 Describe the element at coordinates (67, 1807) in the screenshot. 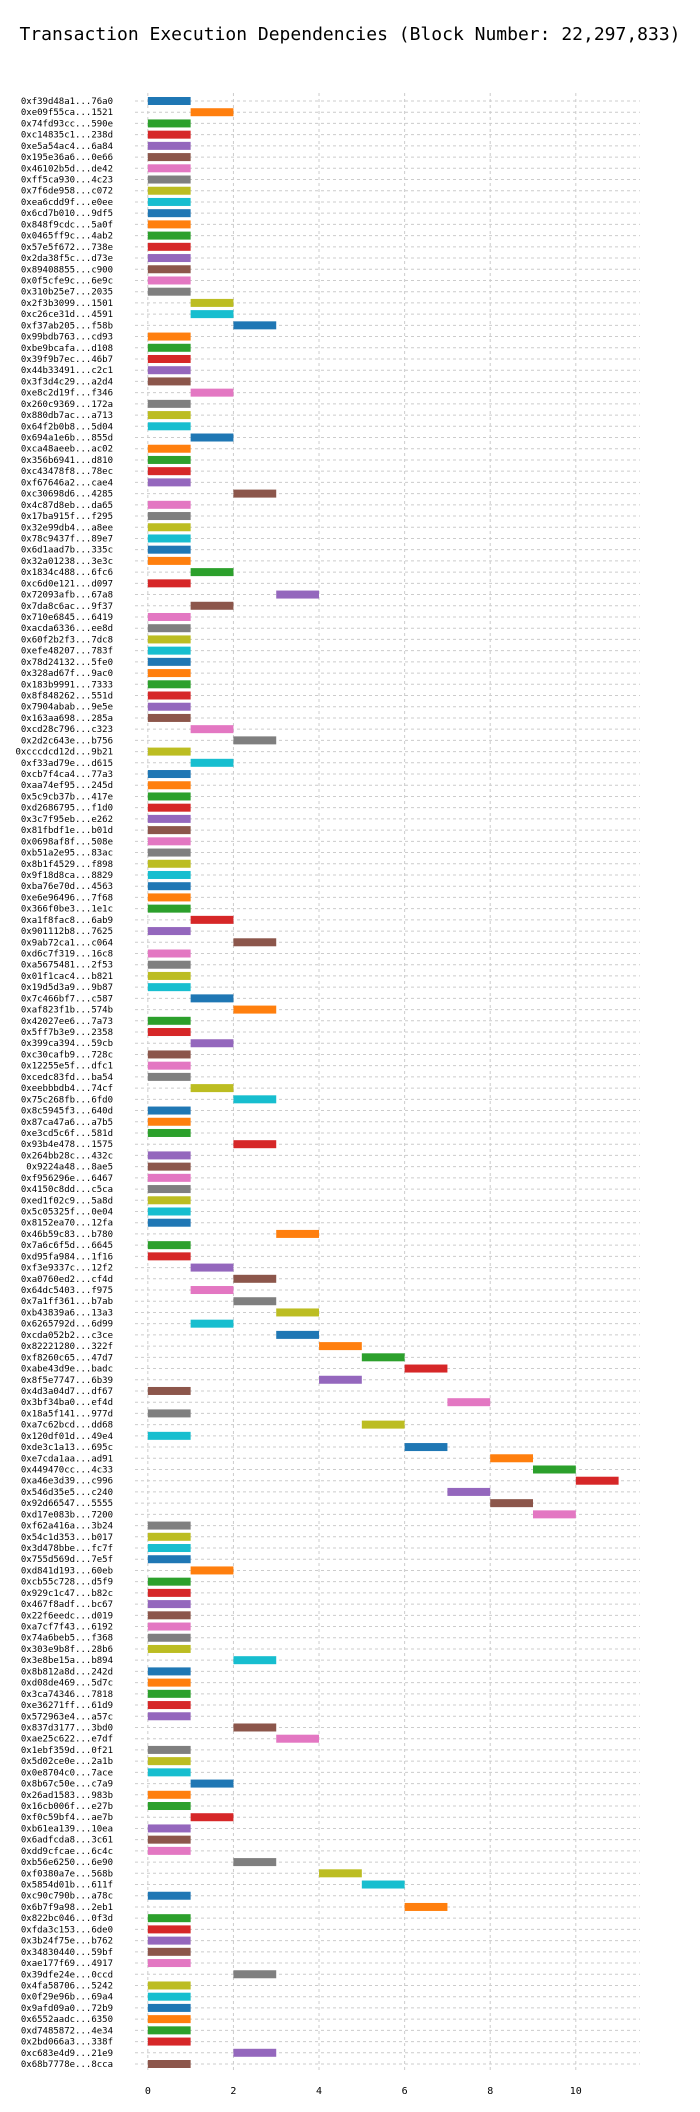

I see `y-tick-label: 0x16cb006f...e27b` at that location.